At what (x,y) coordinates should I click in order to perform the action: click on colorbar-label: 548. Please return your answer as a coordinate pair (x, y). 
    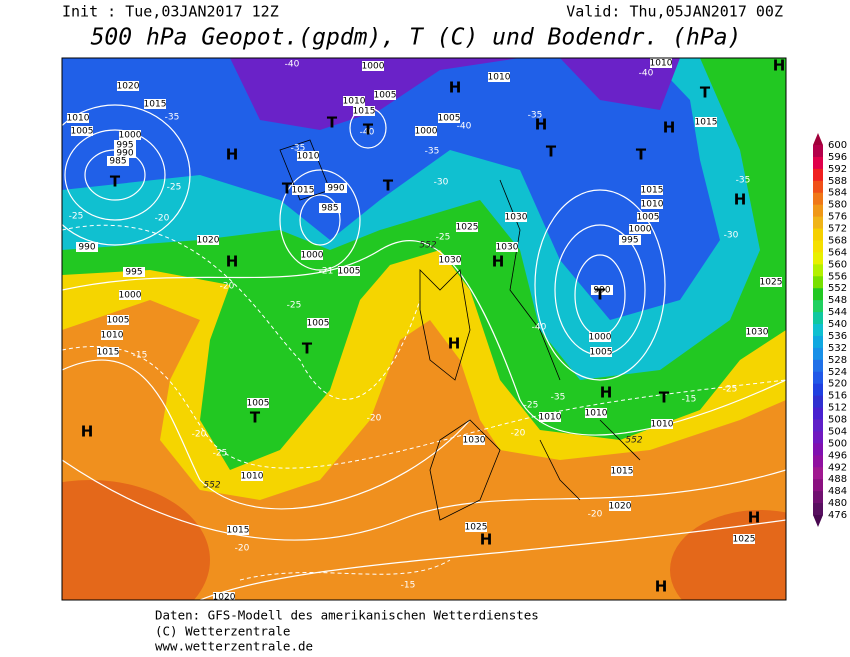
    Looking at the image, I should click on (837, 300).